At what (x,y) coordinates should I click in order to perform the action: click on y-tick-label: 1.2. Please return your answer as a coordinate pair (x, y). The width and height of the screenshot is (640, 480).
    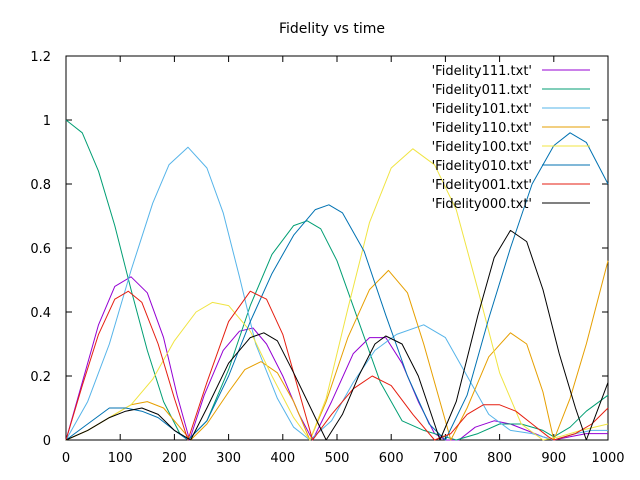
    Looking at the image, I should click on (40, 57).